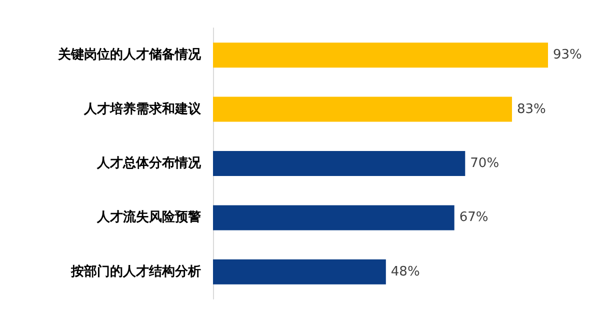 The height and width of the screenshot is (317, 600). Describe the element at coordinates (567, 55) in the screenshot. I see `data-label: 93%` at that location.